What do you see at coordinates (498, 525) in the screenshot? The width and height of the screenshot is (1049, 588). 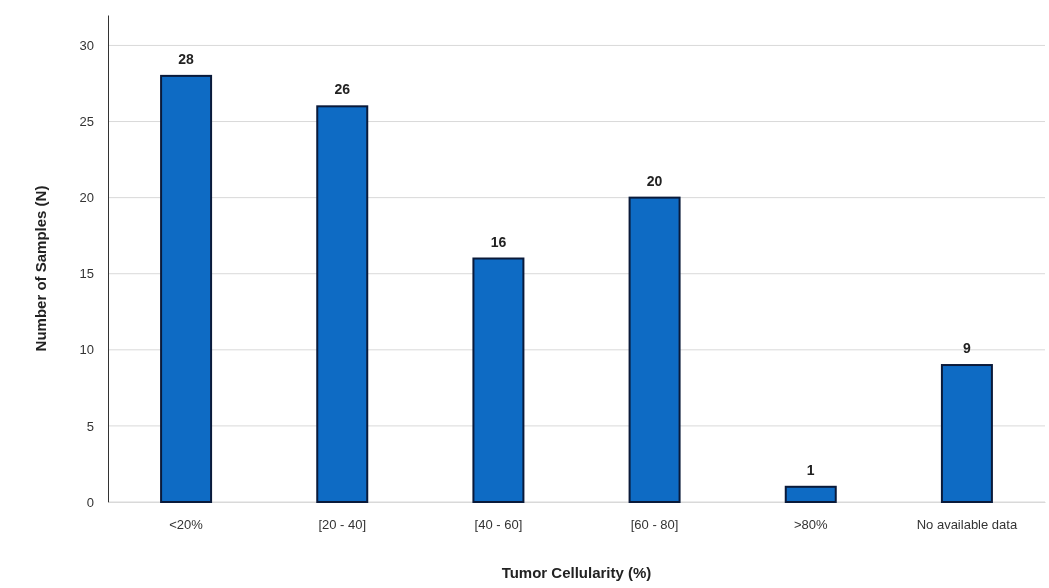 I see `x-tick-label: [40 - 60]` at bounding box center [498, 525].